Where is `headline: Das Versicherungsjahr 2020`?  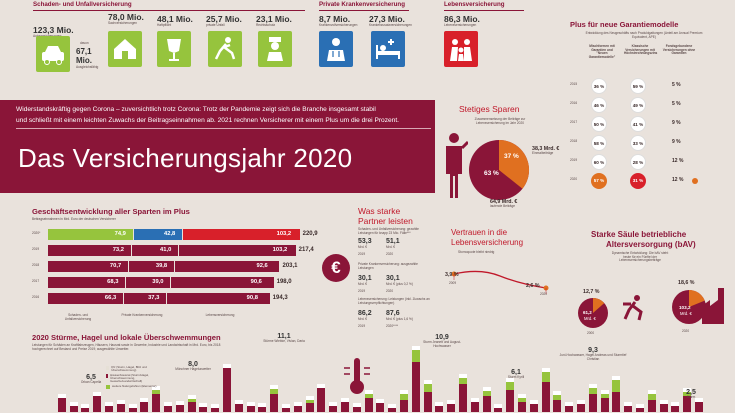 headline: Das Versicherungsjahr 2020 is located at coordinates (185, 158).